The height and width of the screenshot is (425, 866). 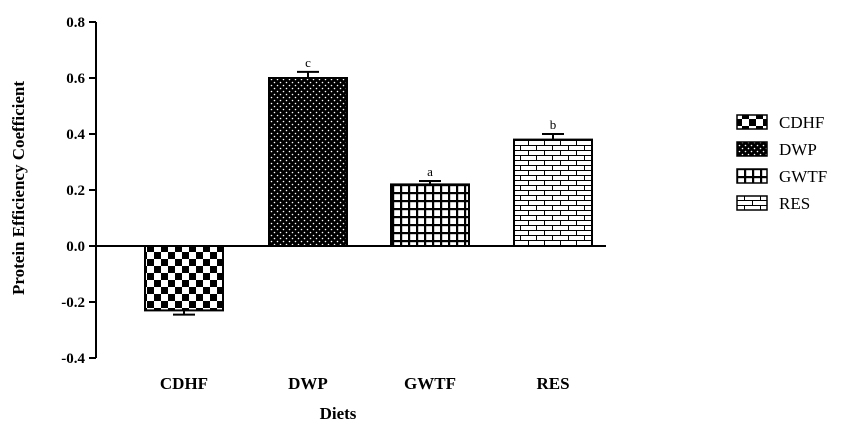 What do you see at coordinates (773, 203) in the screenshot?
I see `legend-item: RES` at bounding box center [773, 203].